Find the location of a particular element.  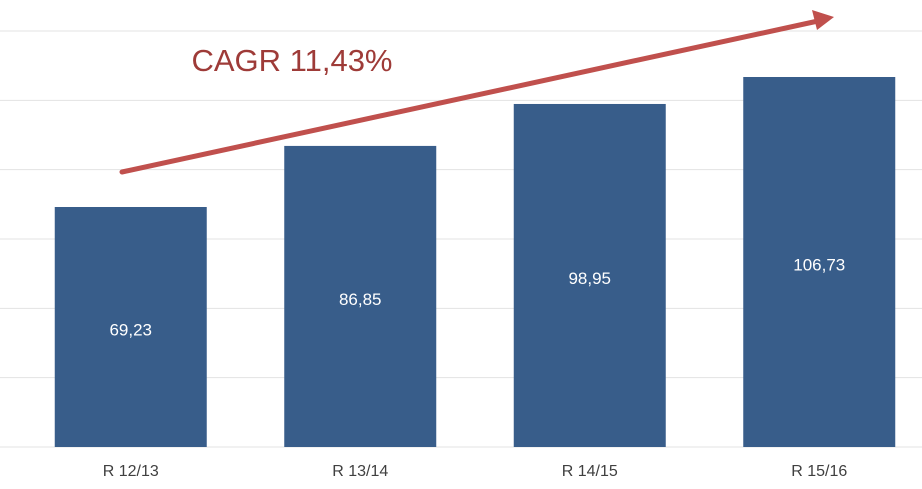

value-label: 106,73 is located at coordinates (819, 264).